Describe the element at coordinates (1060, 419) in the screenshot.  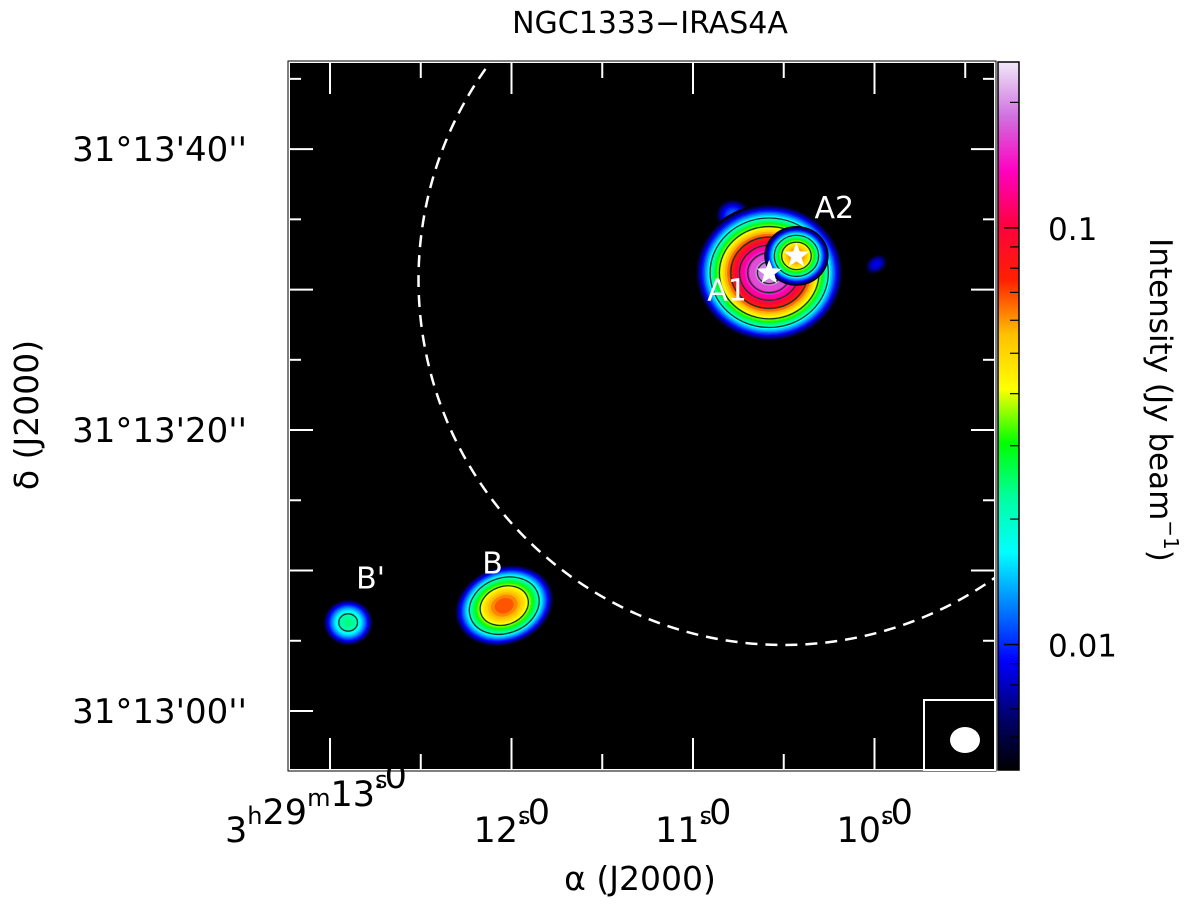
I see `colorbar-ticks: 0.1 0.01` at that location.